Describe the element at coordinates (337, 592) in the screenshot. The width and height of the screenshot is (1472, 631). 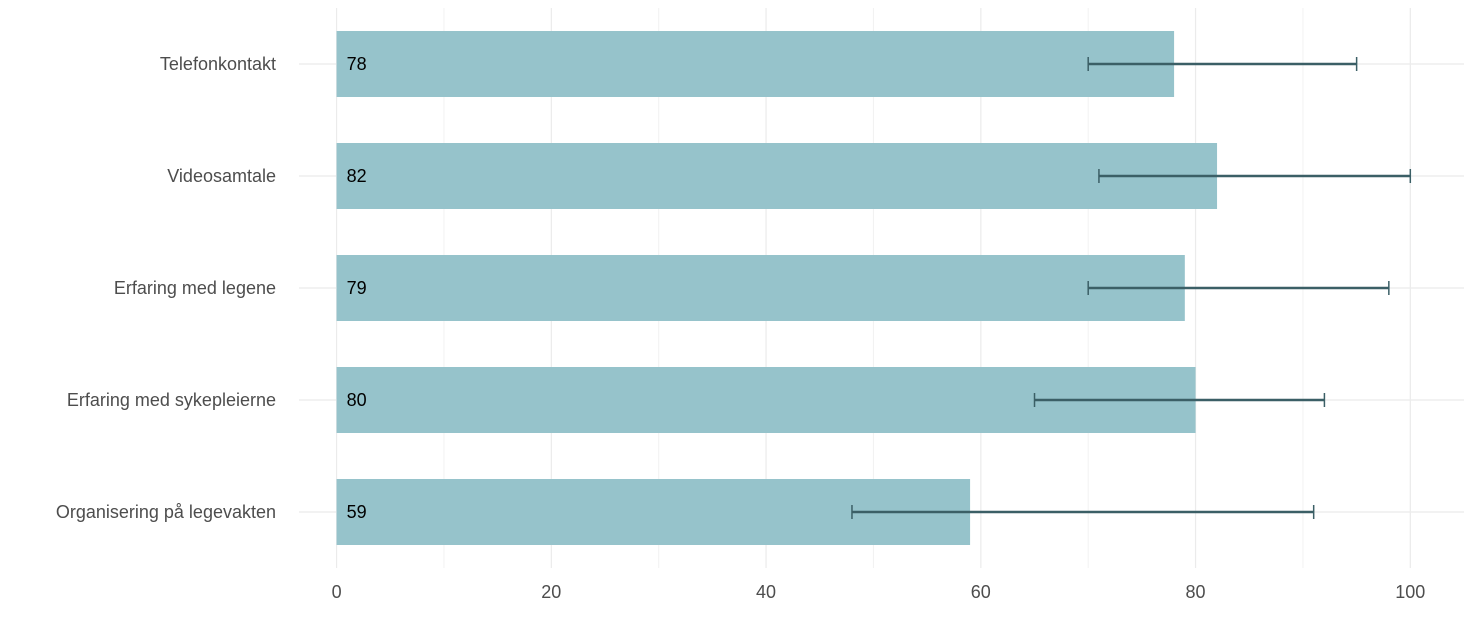
I see `x-tick-label: 0` at that location.